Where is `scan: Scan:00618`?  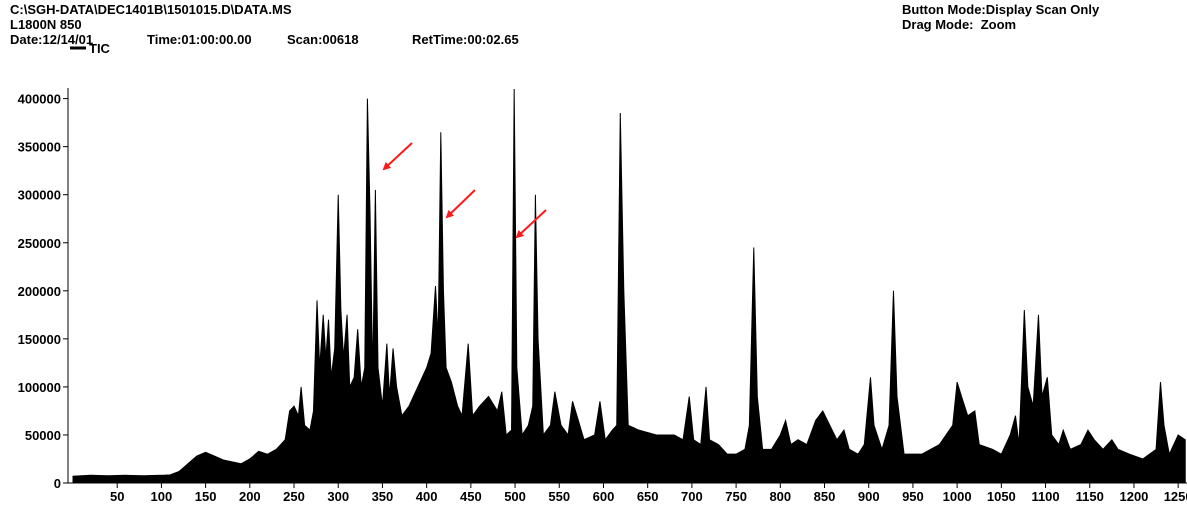
scan: Scan:00618 is located at coordinates (323, 39).